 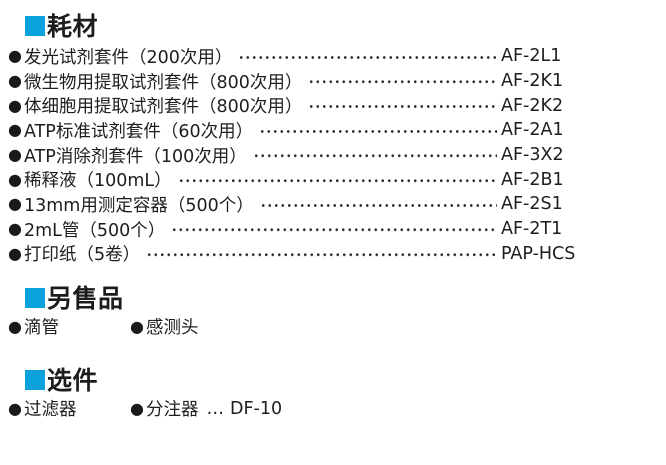 What do you see at coordinates (345, 298) in the screenshot?
I see `section-header-sold-separately: 另售品` at bounding box center [345, 298].